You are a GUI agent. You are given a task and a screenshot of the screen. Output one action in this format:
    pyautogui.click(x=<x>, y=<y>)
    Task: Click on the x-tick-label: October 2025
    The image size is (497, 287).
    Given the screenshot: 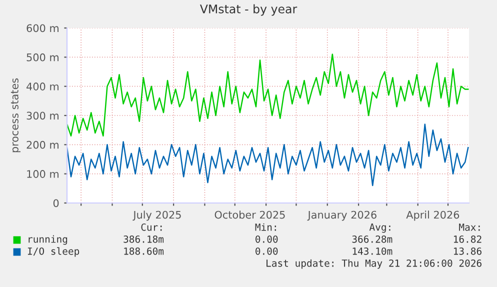 What is the action you would take?
    pyautogui.click(x=249, y=214)
    